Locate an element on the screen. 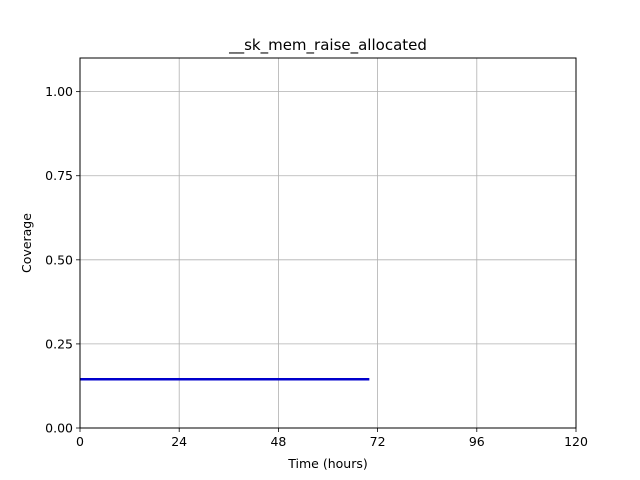 The image size is (640, 480). y-tick-label: 1.00 is located at coordinates (59, 91).